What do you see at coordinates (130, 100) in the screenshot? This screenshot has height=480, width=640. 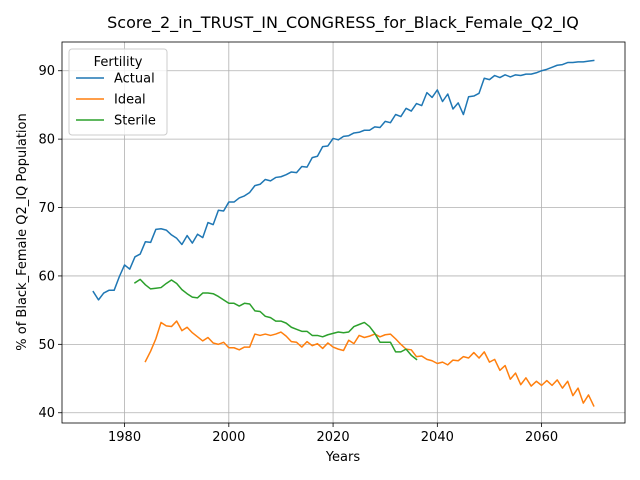 I see `legend-label-ideal: Ideal` at bounding box center [130, 100].